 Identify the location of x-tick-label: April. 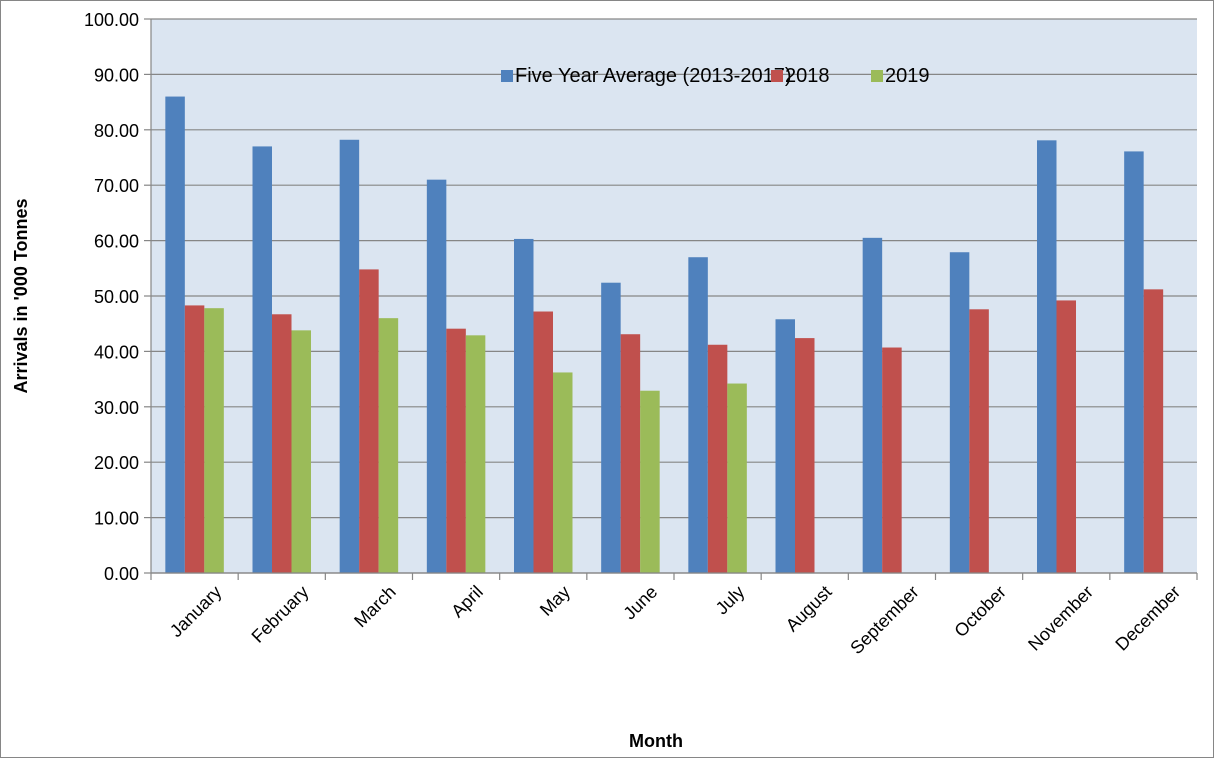
(467, 602).